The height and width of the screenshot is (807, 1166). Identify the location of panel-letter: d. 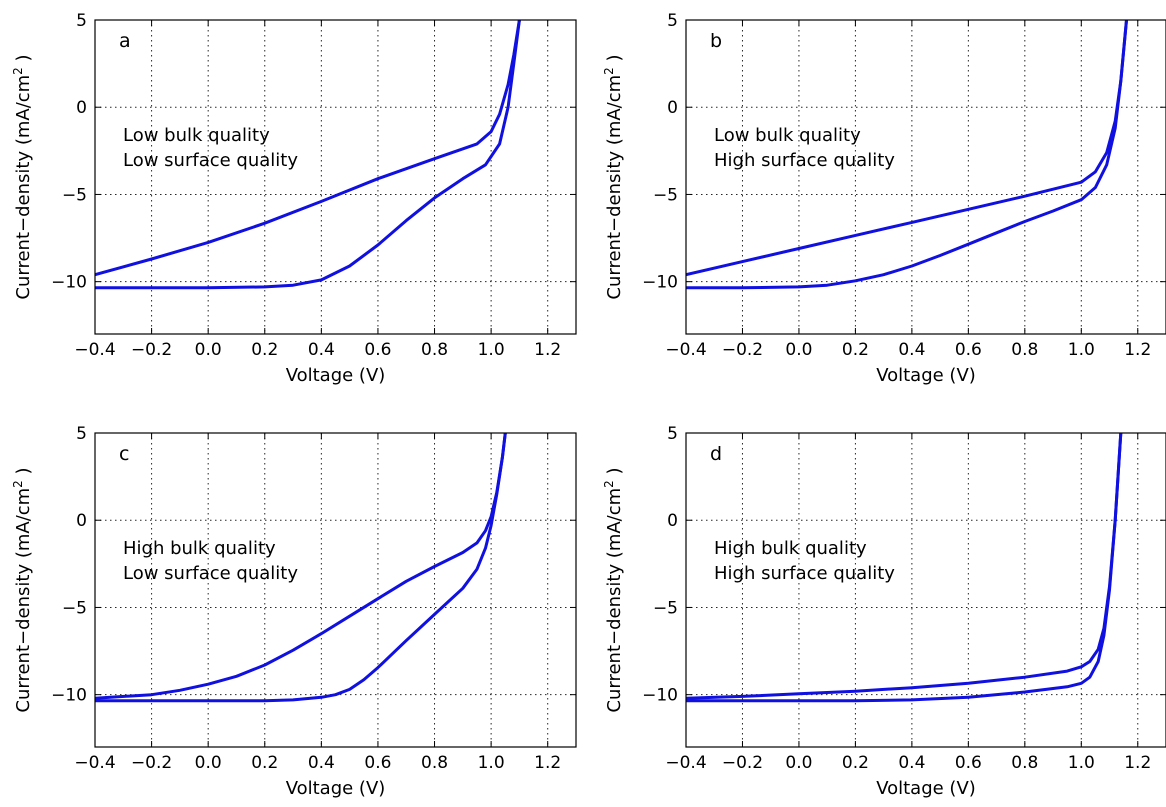
(716, 454).